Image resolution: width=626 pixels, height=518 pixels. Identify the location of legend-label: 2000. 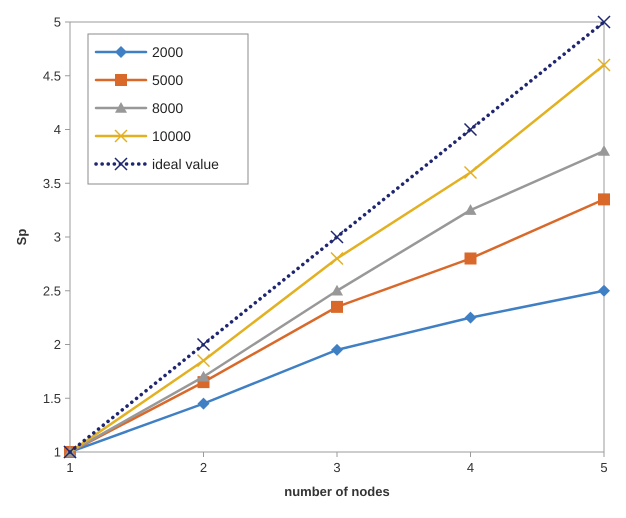
(168, 52).